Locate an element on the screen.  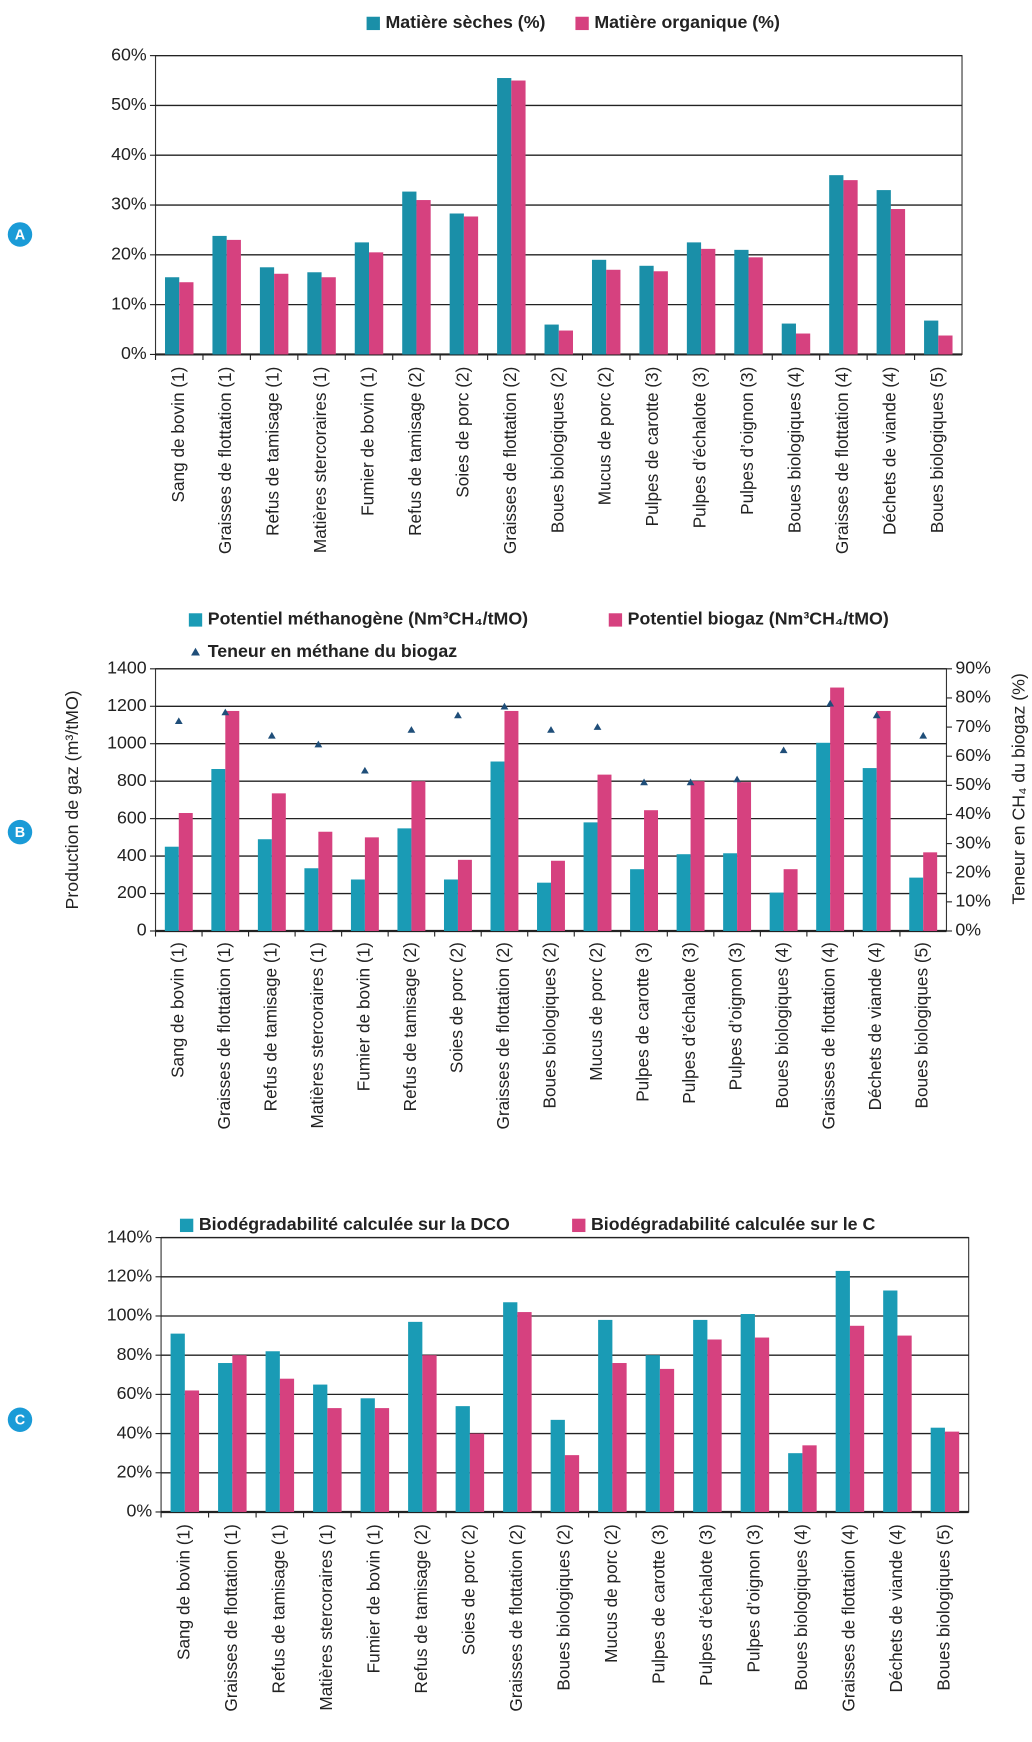
x-tick-label: Mucus de porc (2) is located at coordinates (611, 1593).